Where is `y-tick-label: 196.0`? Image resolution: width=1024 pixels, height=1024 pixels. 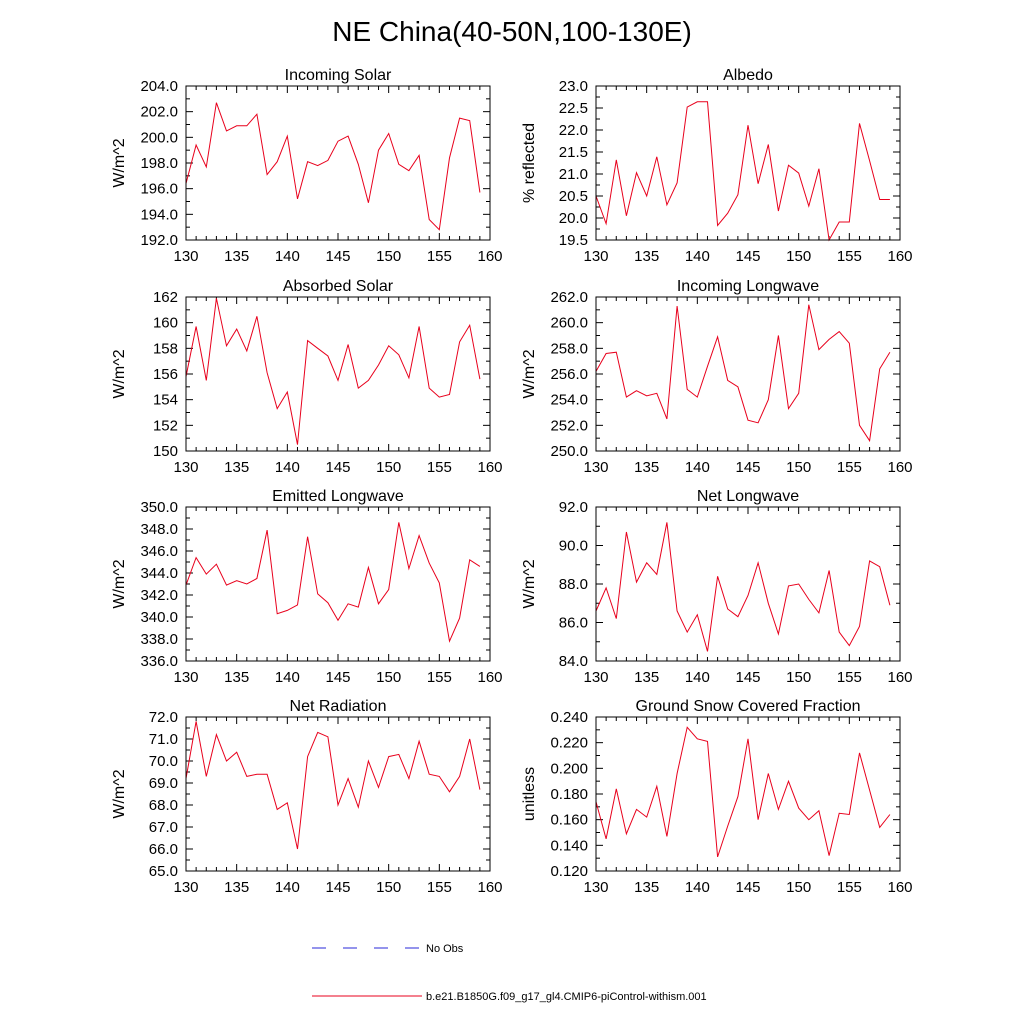 y-tick-label: 196.0 is located at coordinates (159, 189).